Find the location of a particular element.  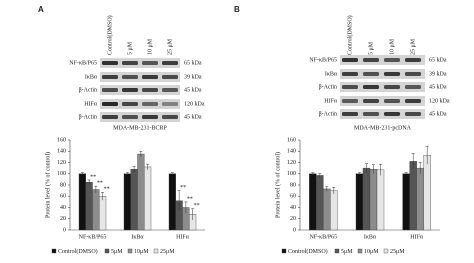

cell-line: MDA-MB-231-pcDNA is located at coordinates (383, 128).